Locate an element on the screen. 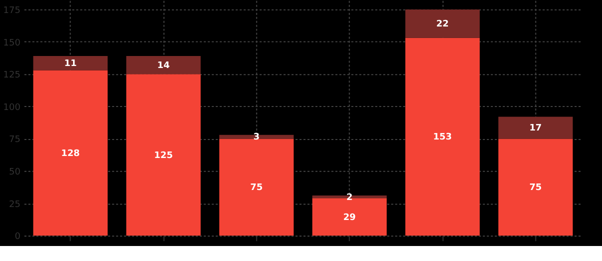 The width and height of the screenshot is (602, 261). data-label: 29 is located at coordinates (349, 217).